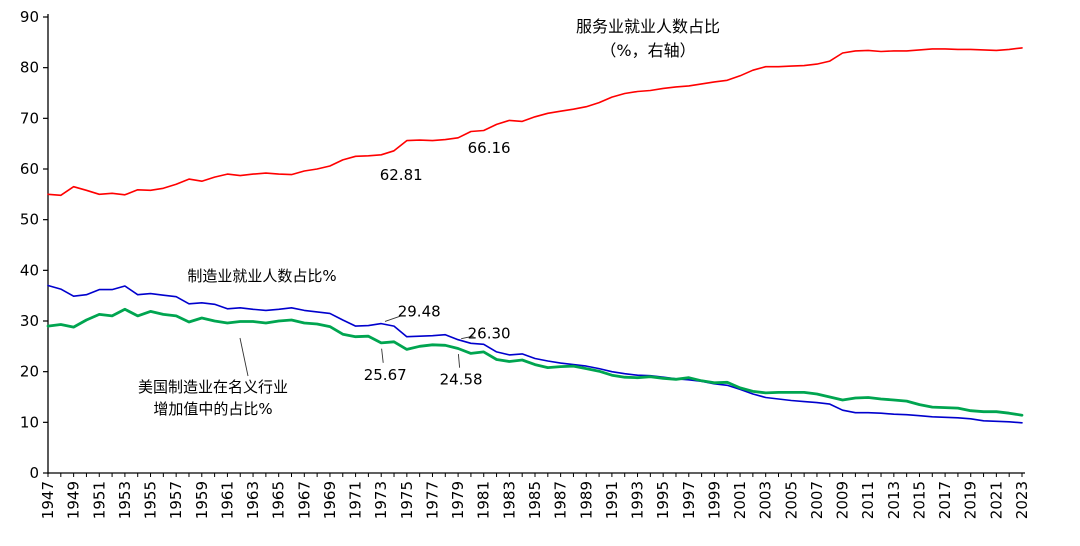 Image resolution: width=1080 pixels, height=546 pixels. Describe the element at coordinates (484, 500) in the screenshot. I see `x-axis-tick-label: 1981` at that location.